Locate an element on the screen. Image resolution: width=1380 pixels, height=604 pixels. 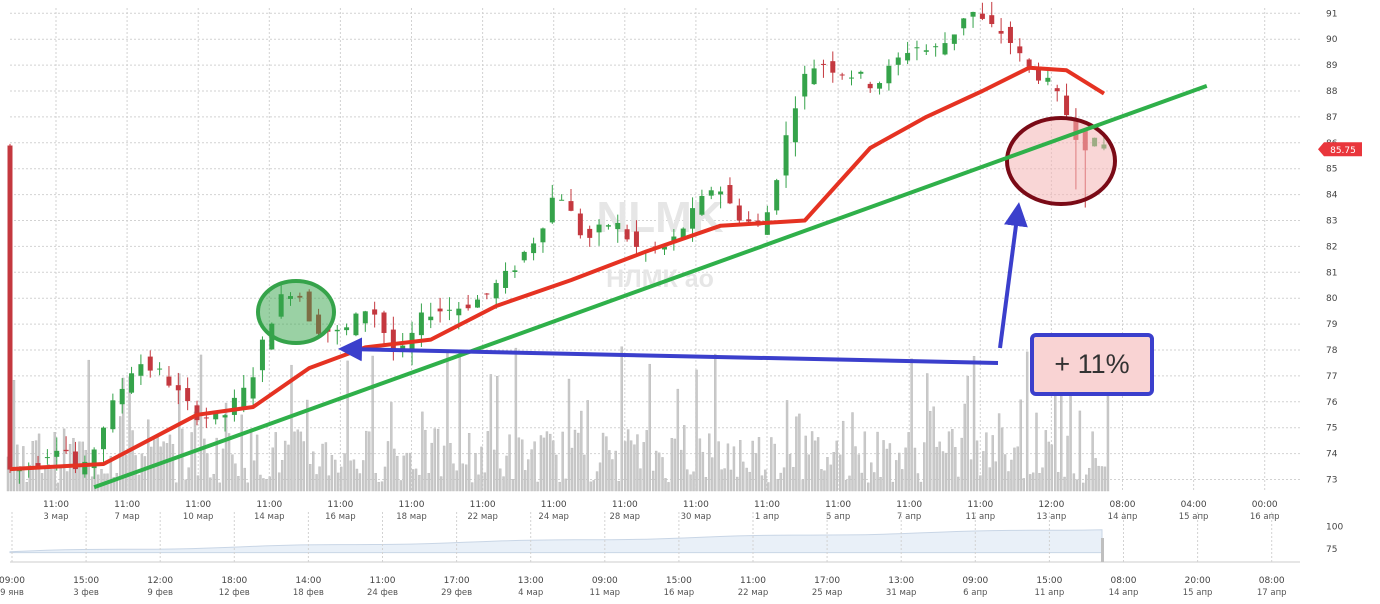
navigator-time-label: 15:00 is located at coordinates (679, 581).